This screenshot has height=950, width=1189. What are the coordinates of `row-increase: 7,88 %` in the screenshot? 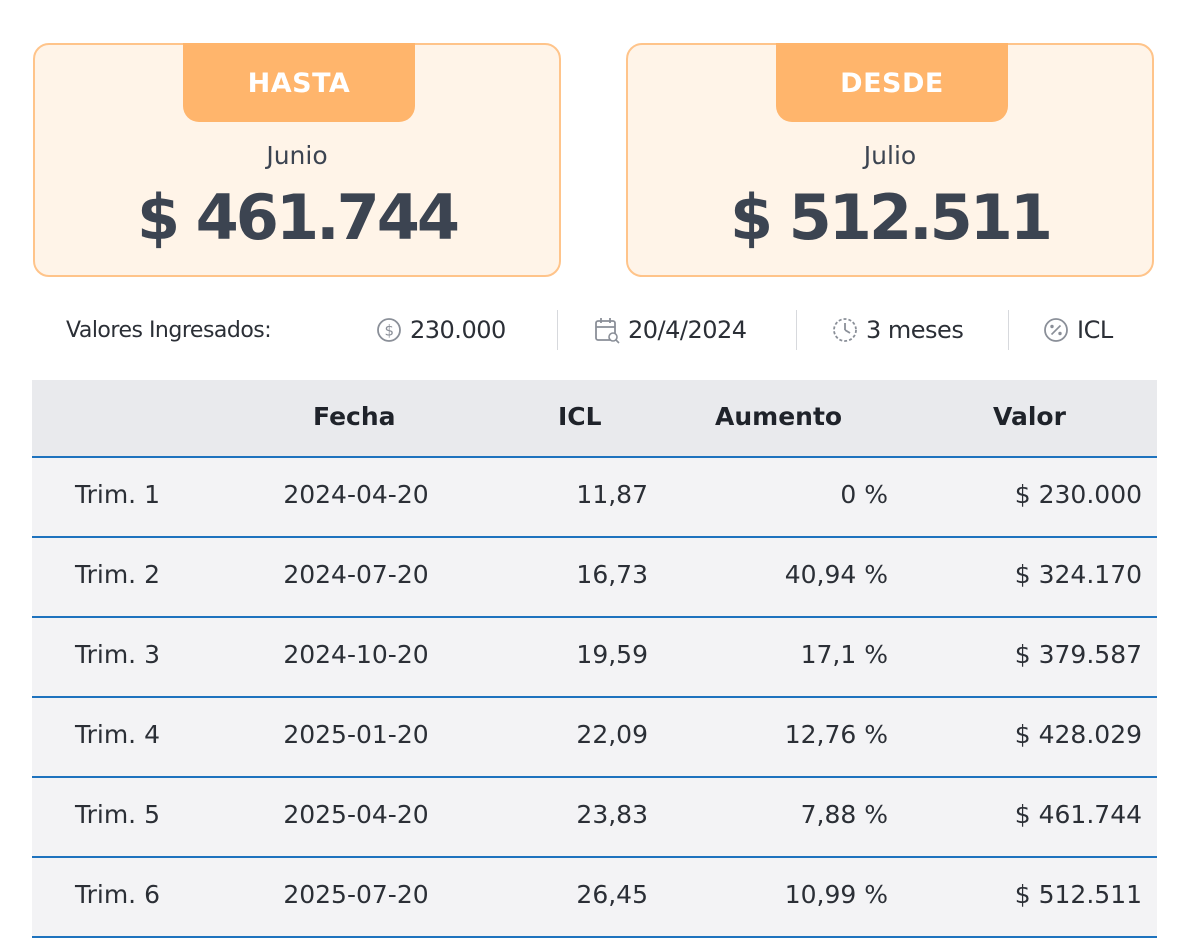 It's located at (844, 814).